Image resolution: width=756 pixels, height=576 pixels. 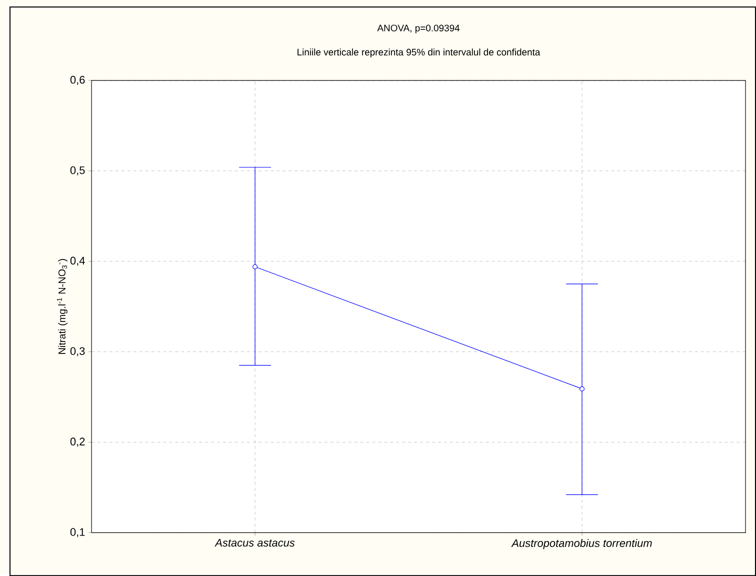 I want to click on y-tick-label: 0,5, so click(x=77, y=171).